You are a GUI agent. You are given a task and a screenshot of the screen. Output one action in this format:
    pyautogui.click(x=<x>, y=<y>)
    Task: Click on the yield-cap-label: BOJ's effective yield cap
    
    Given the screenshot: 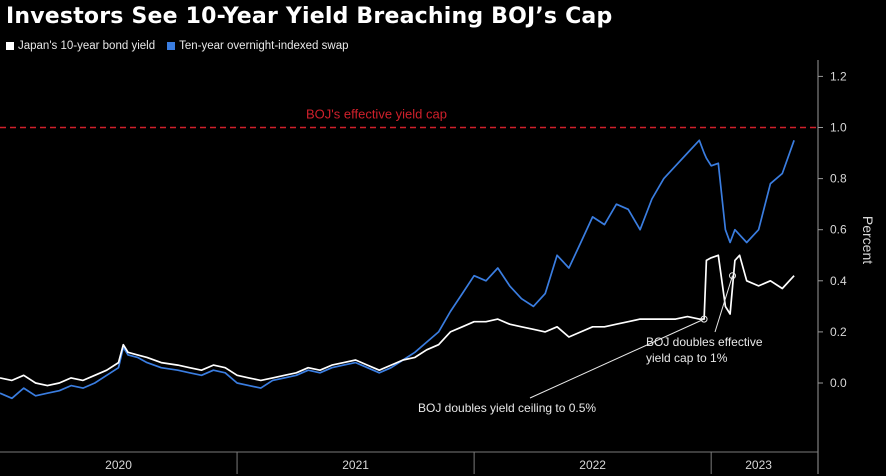 What is the action you would take?
    pyautogui.click(x=376, y=114)
    